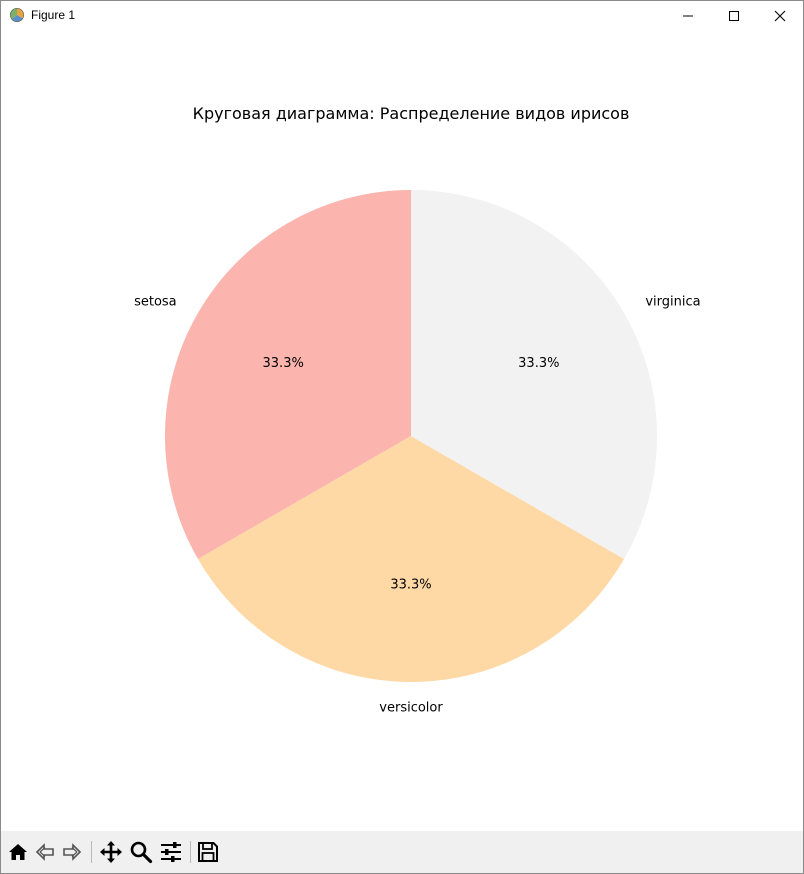 This screenshot has height=874, width=804. I want to click on forward-arrow-icon, so click(72, 852).